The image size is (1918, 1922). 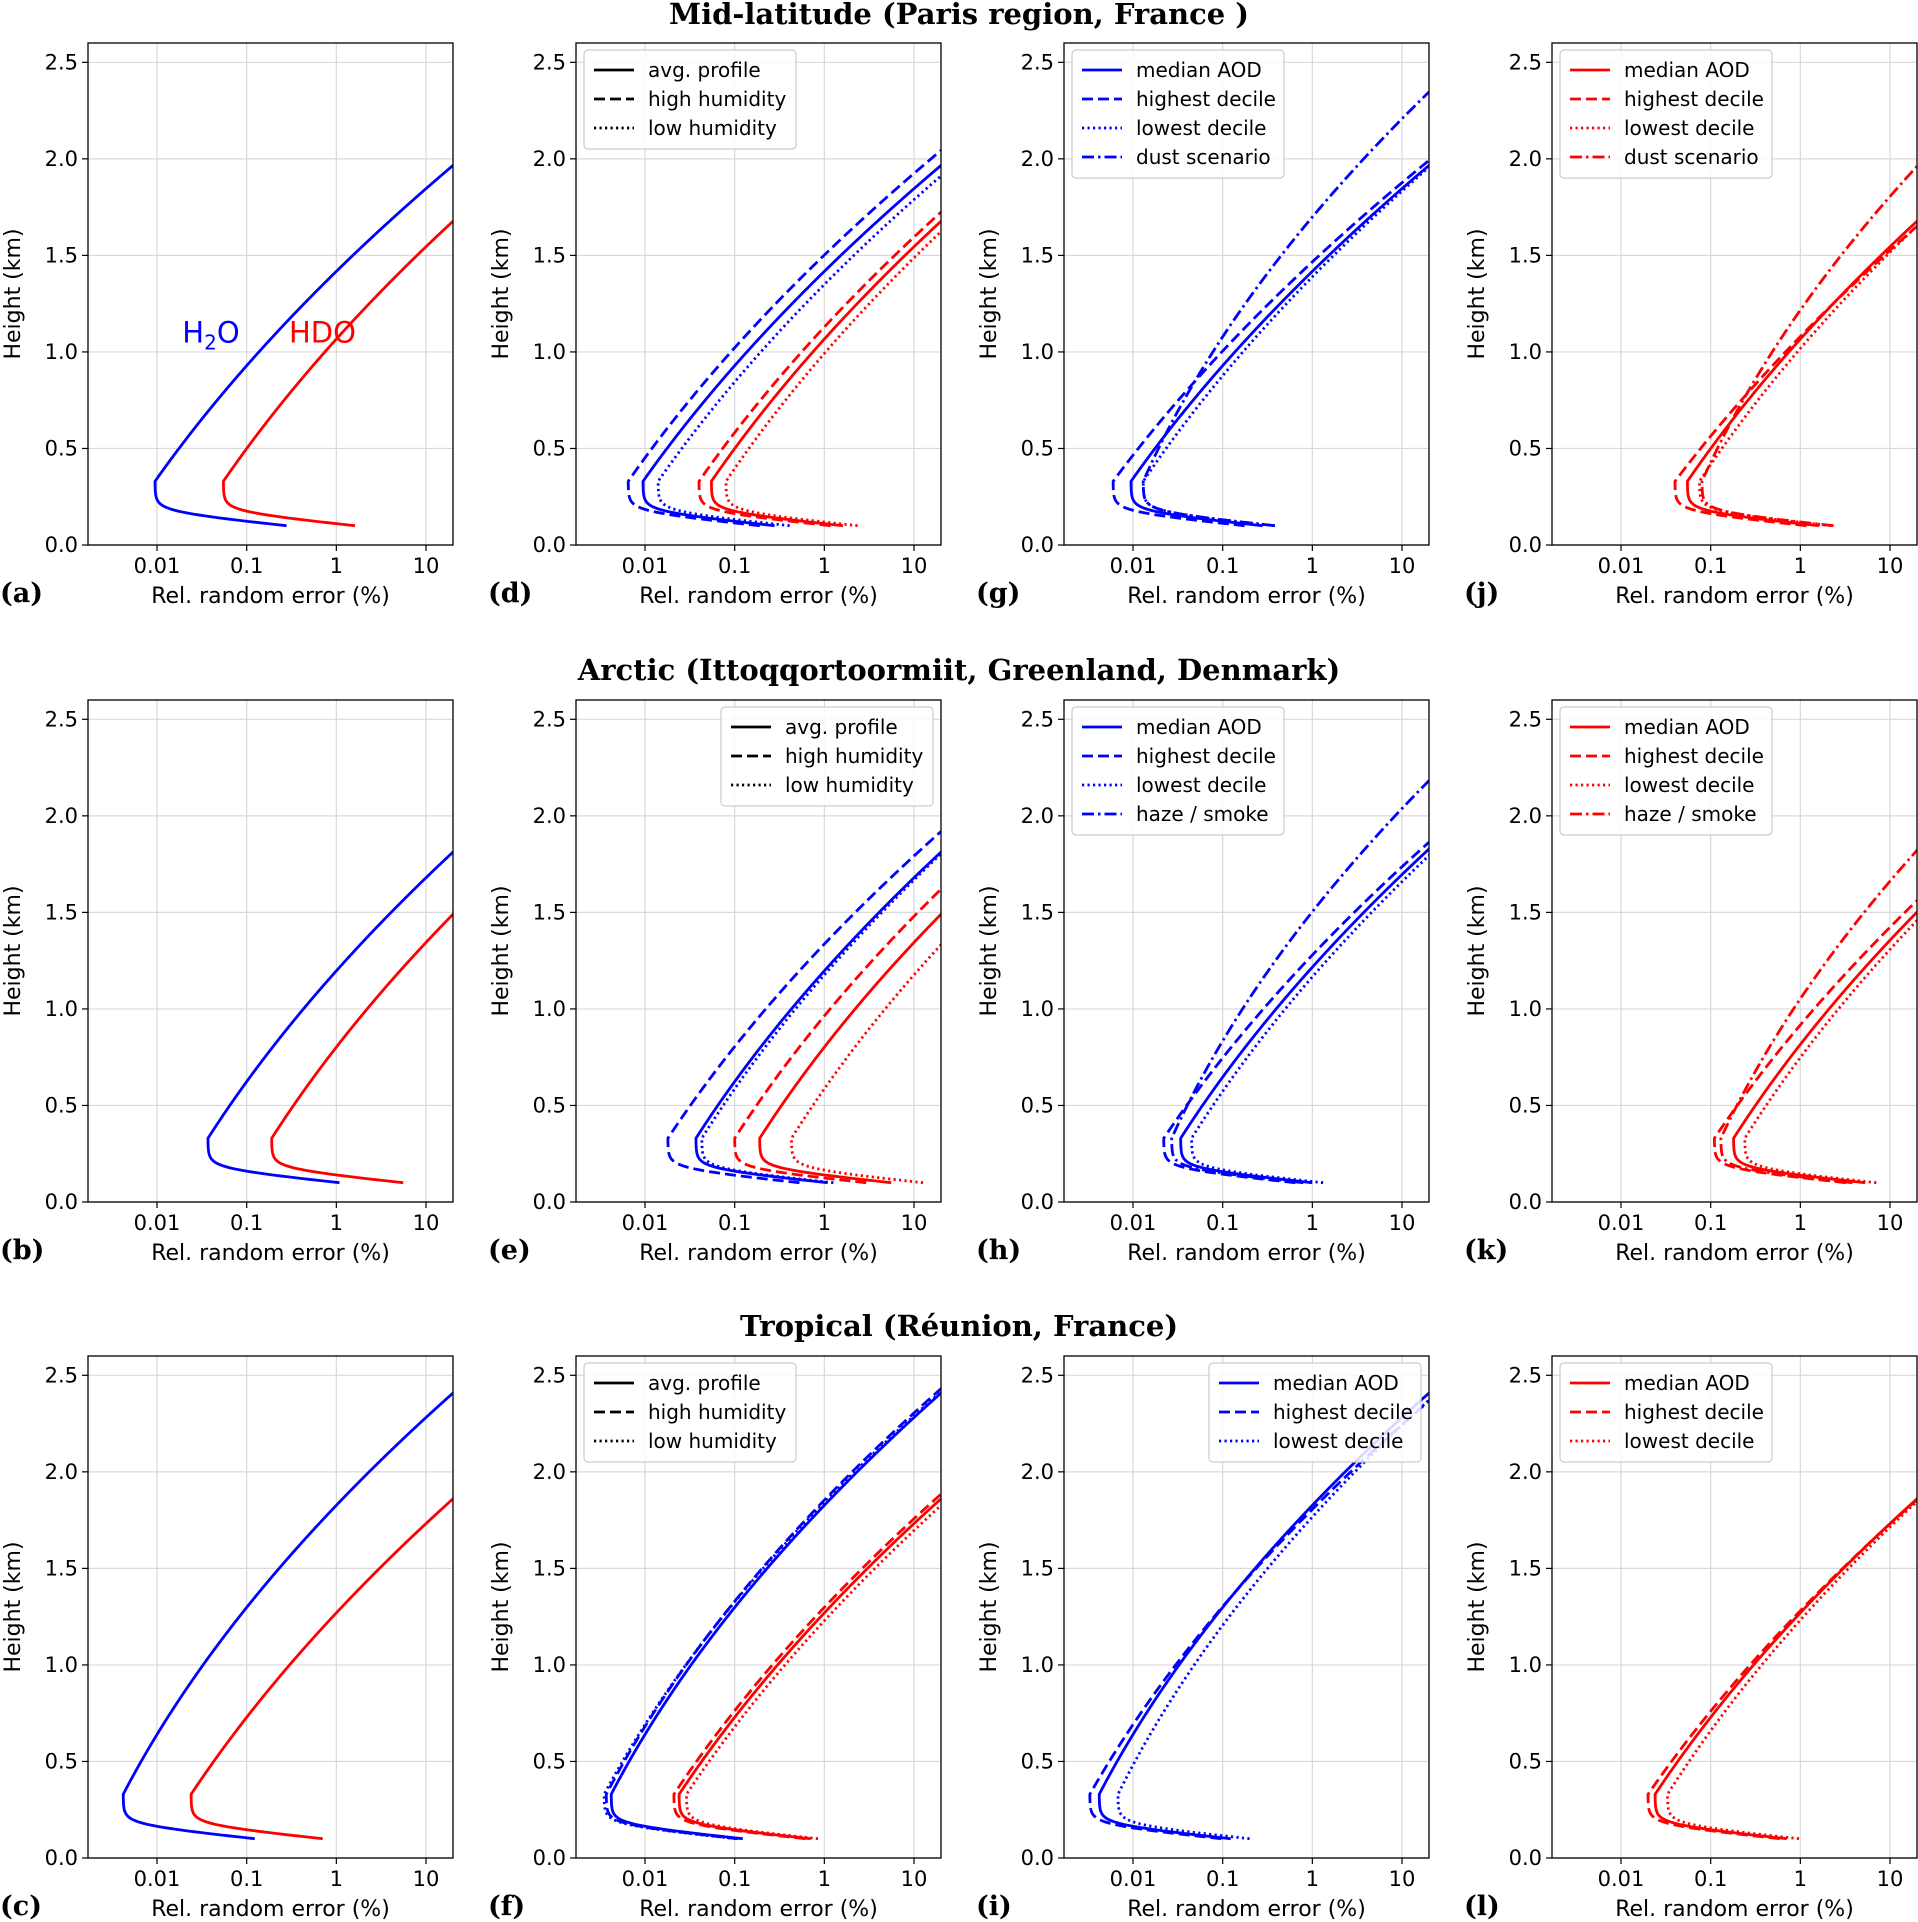 What do you see at coordinates (210, 334) in the screenshot?
I see `annotation: H2O` at bounding box center [210, 334].